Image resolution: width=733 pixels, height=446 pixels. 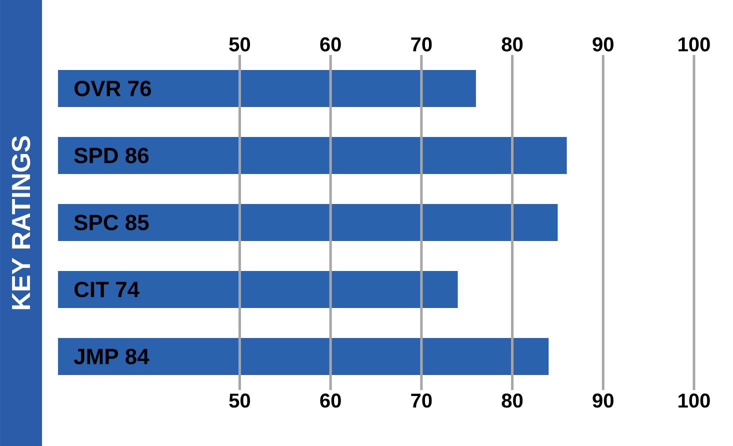 What do you see at coordinates (111, 156) in the screenshot?
I see `y-tick-label: SPD 86` at bounding box center [111, 156].